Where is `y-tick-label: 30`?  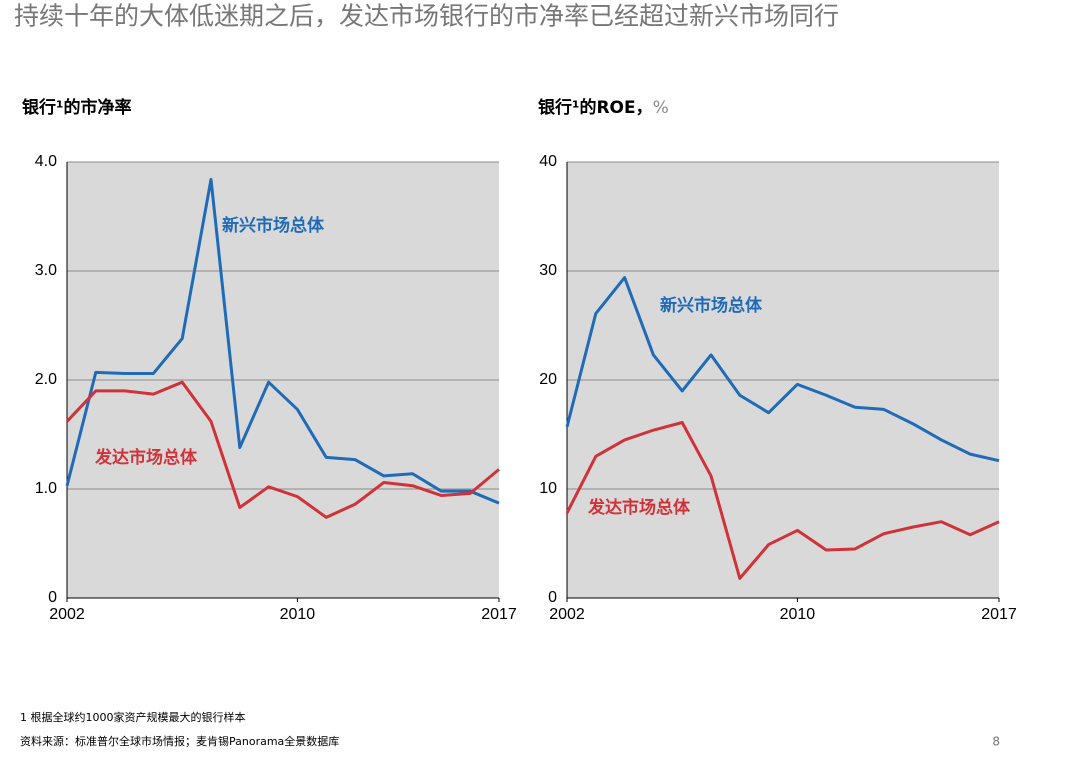 y-tick-label: 30 is located at coordinates (548, 270).